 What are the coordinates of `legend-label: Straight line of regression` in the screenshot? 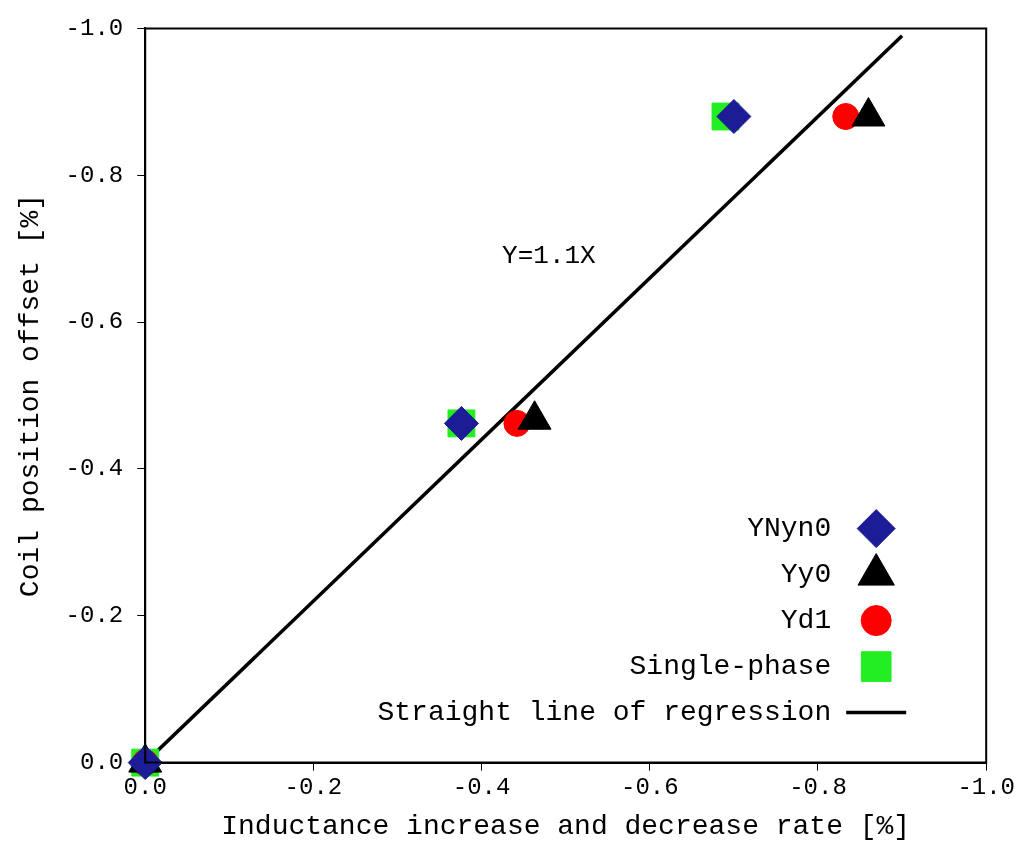 It's located at (604, 713).